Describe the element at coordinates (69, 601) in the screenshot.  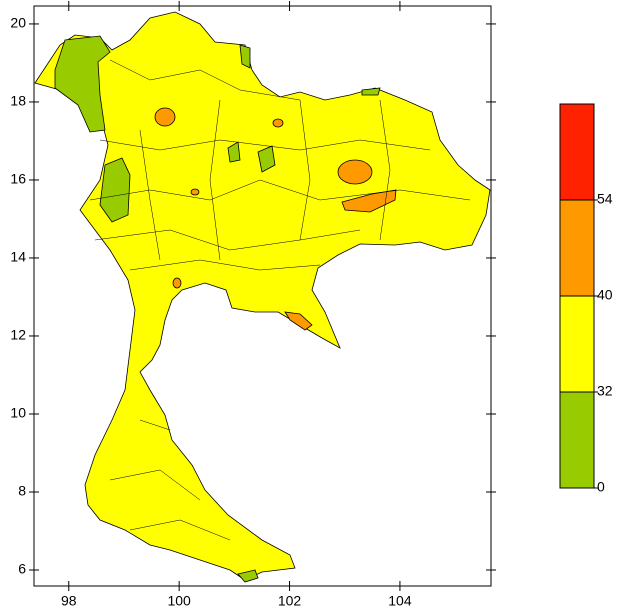
I see `x-tick-label: 98` at that location.